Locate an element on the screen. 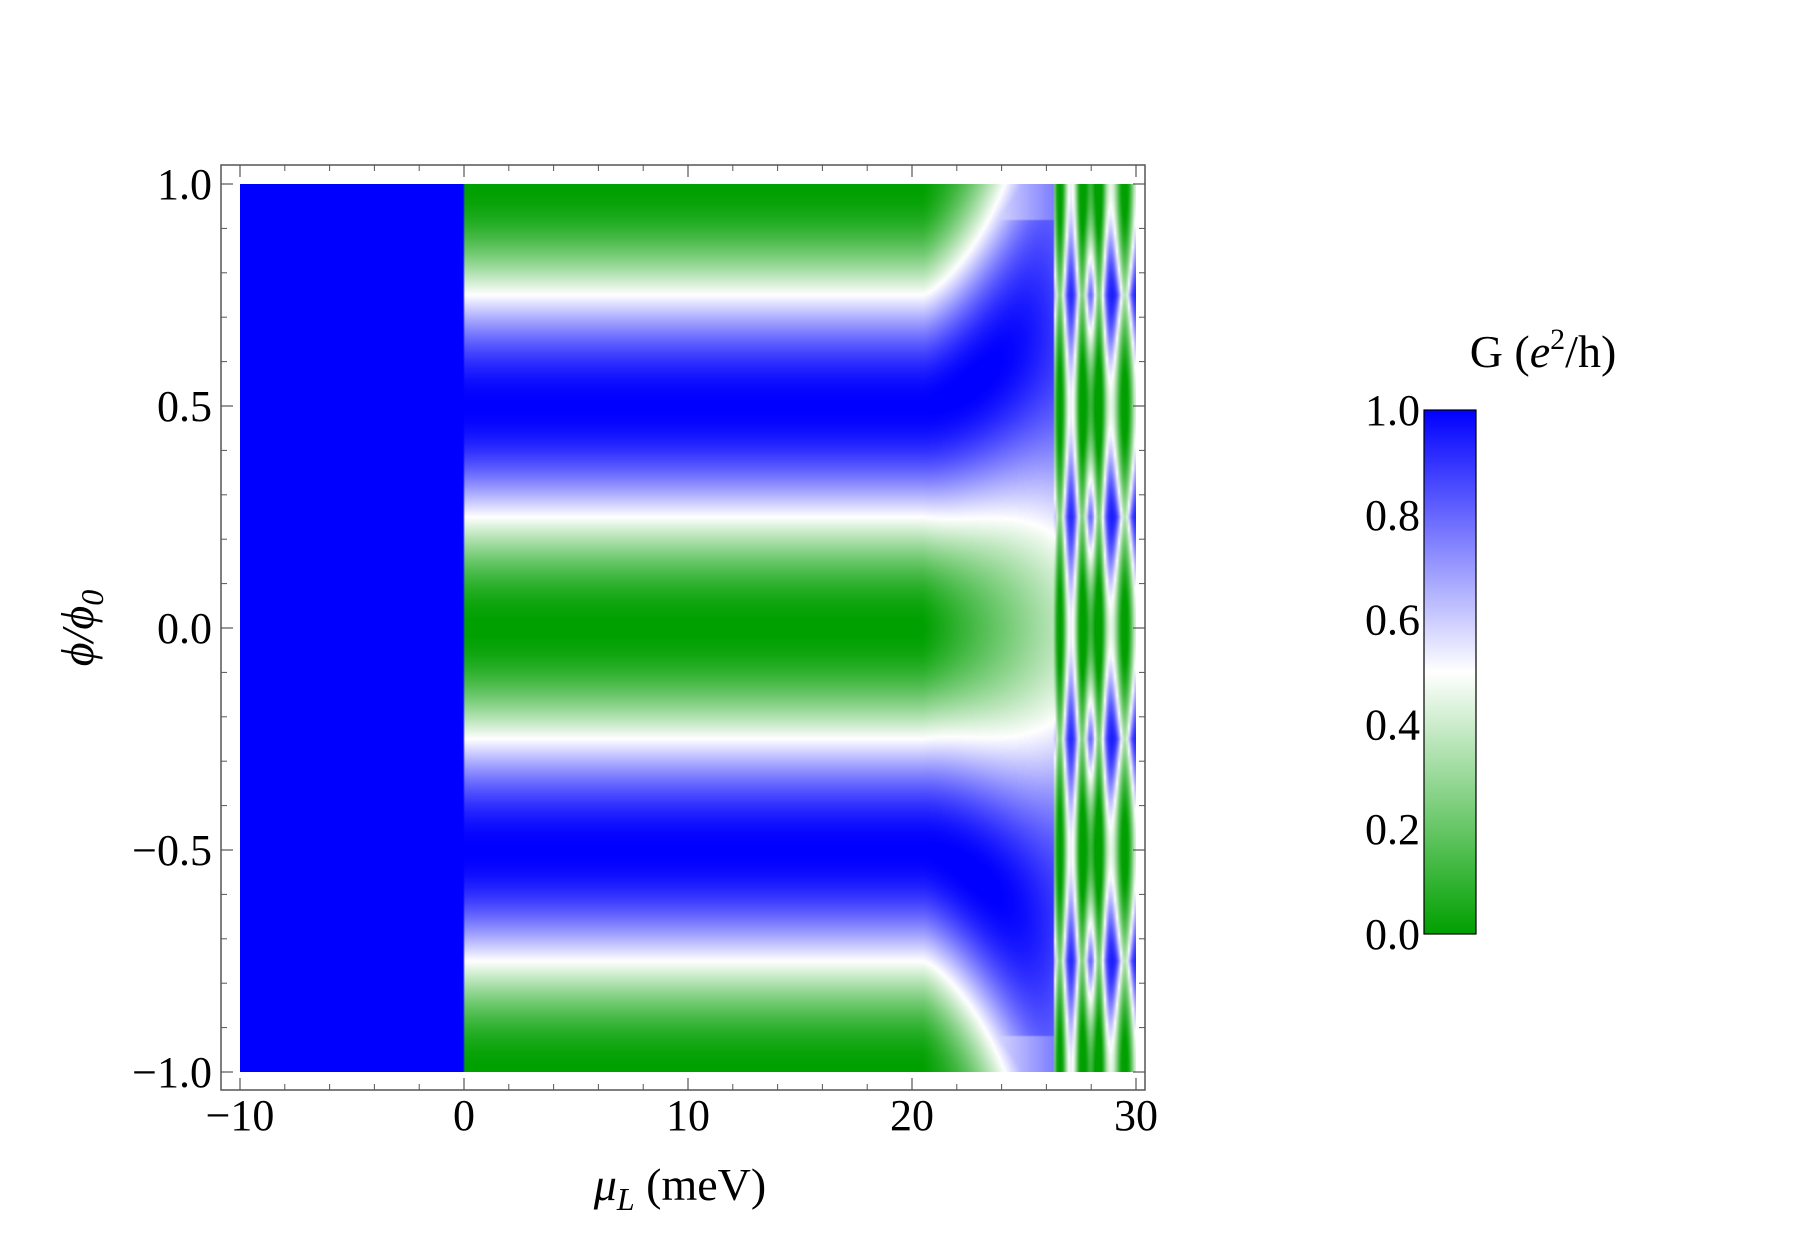 Image resolution: width=1800 pixels, height=1250 pixels. colorbar-tick-label: 0.6 is located at coordinates (1392, 620).